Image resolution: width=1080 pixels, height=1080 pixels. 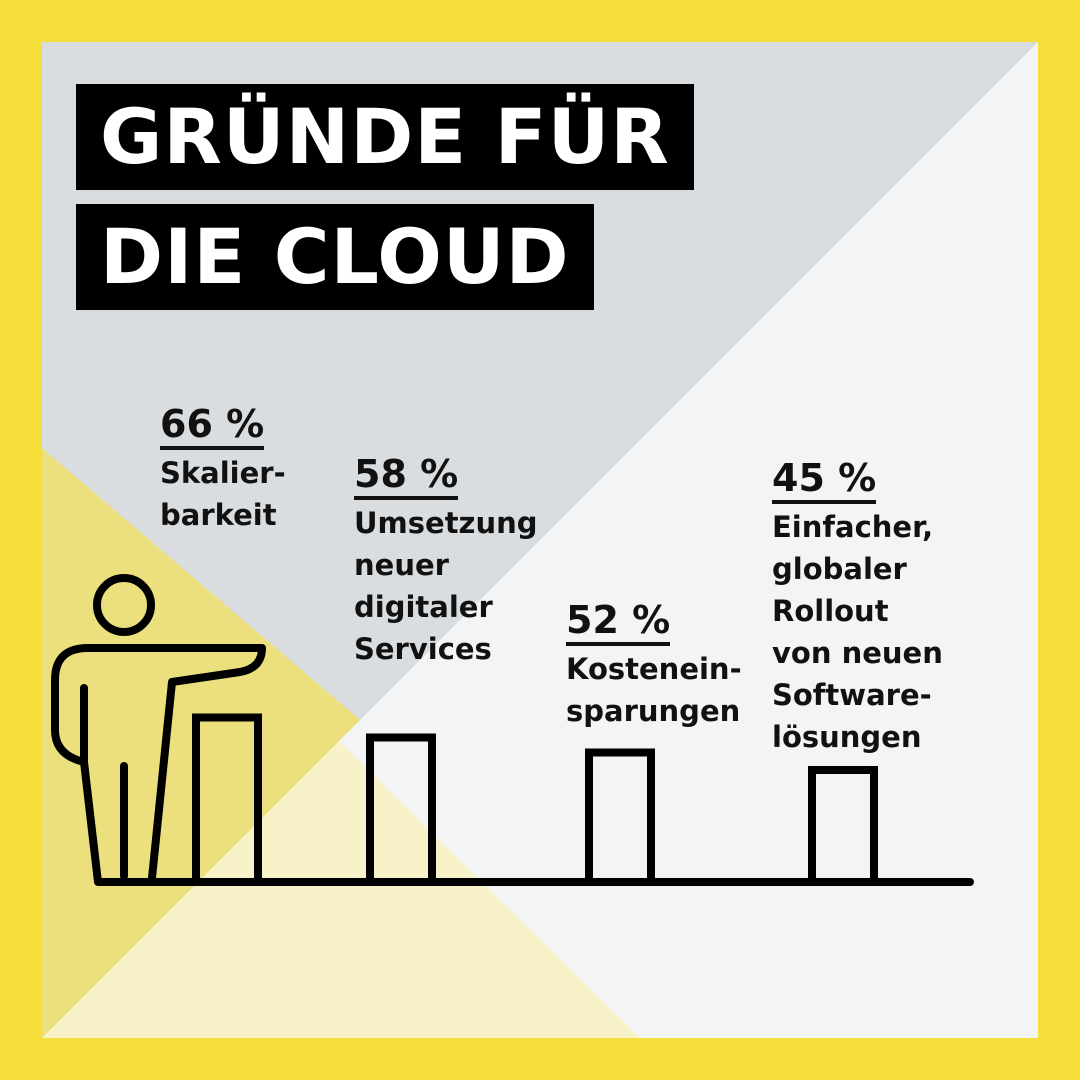 I want to click on person-icon, so click(x=158, y=730).